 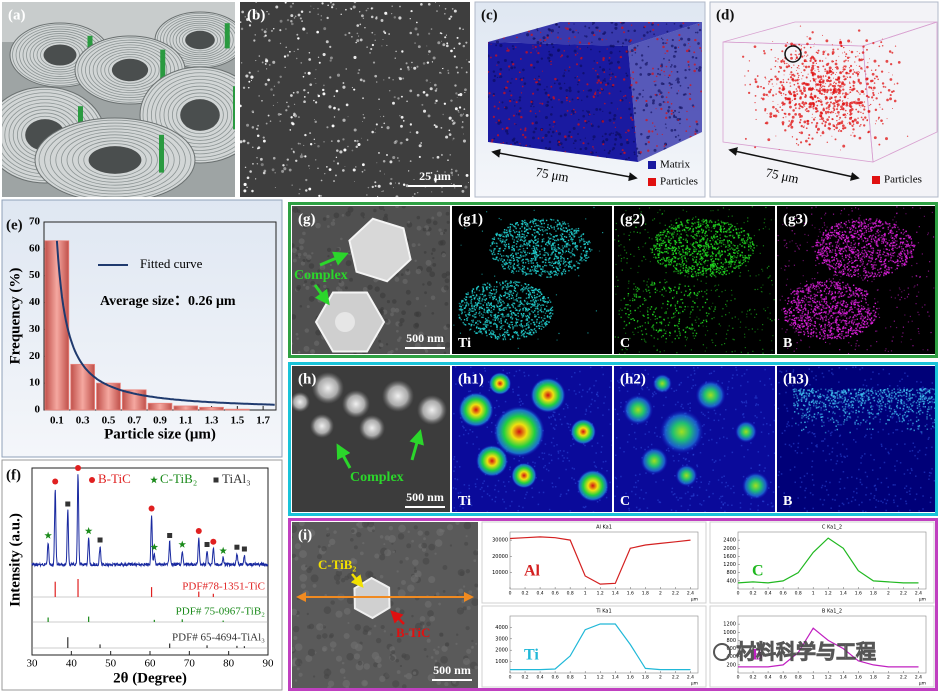 I want to click on peak-marker, so click(x=92, y=480).